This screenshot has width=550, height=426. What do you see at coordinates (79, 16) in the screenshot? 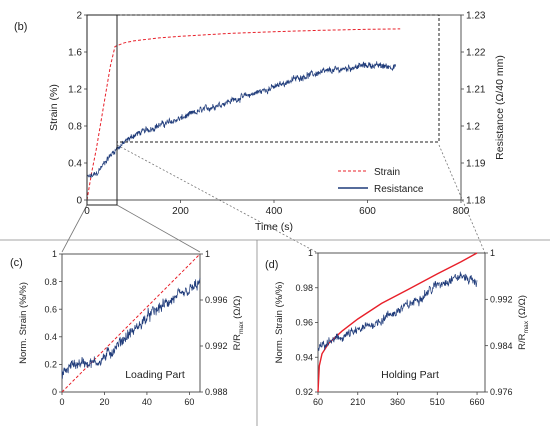
I see `y-tick-label: 2` at bounding box center [79, 16].